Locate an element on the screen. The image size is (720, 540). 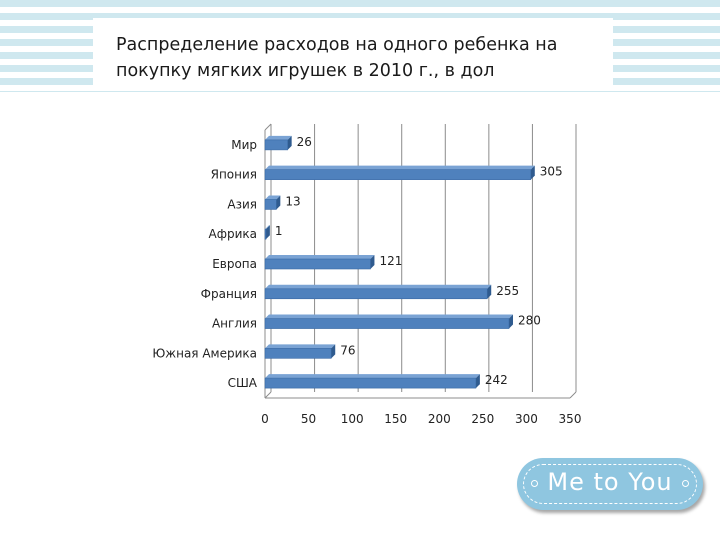
data-label: 76 is located at coordinates (347, 350).